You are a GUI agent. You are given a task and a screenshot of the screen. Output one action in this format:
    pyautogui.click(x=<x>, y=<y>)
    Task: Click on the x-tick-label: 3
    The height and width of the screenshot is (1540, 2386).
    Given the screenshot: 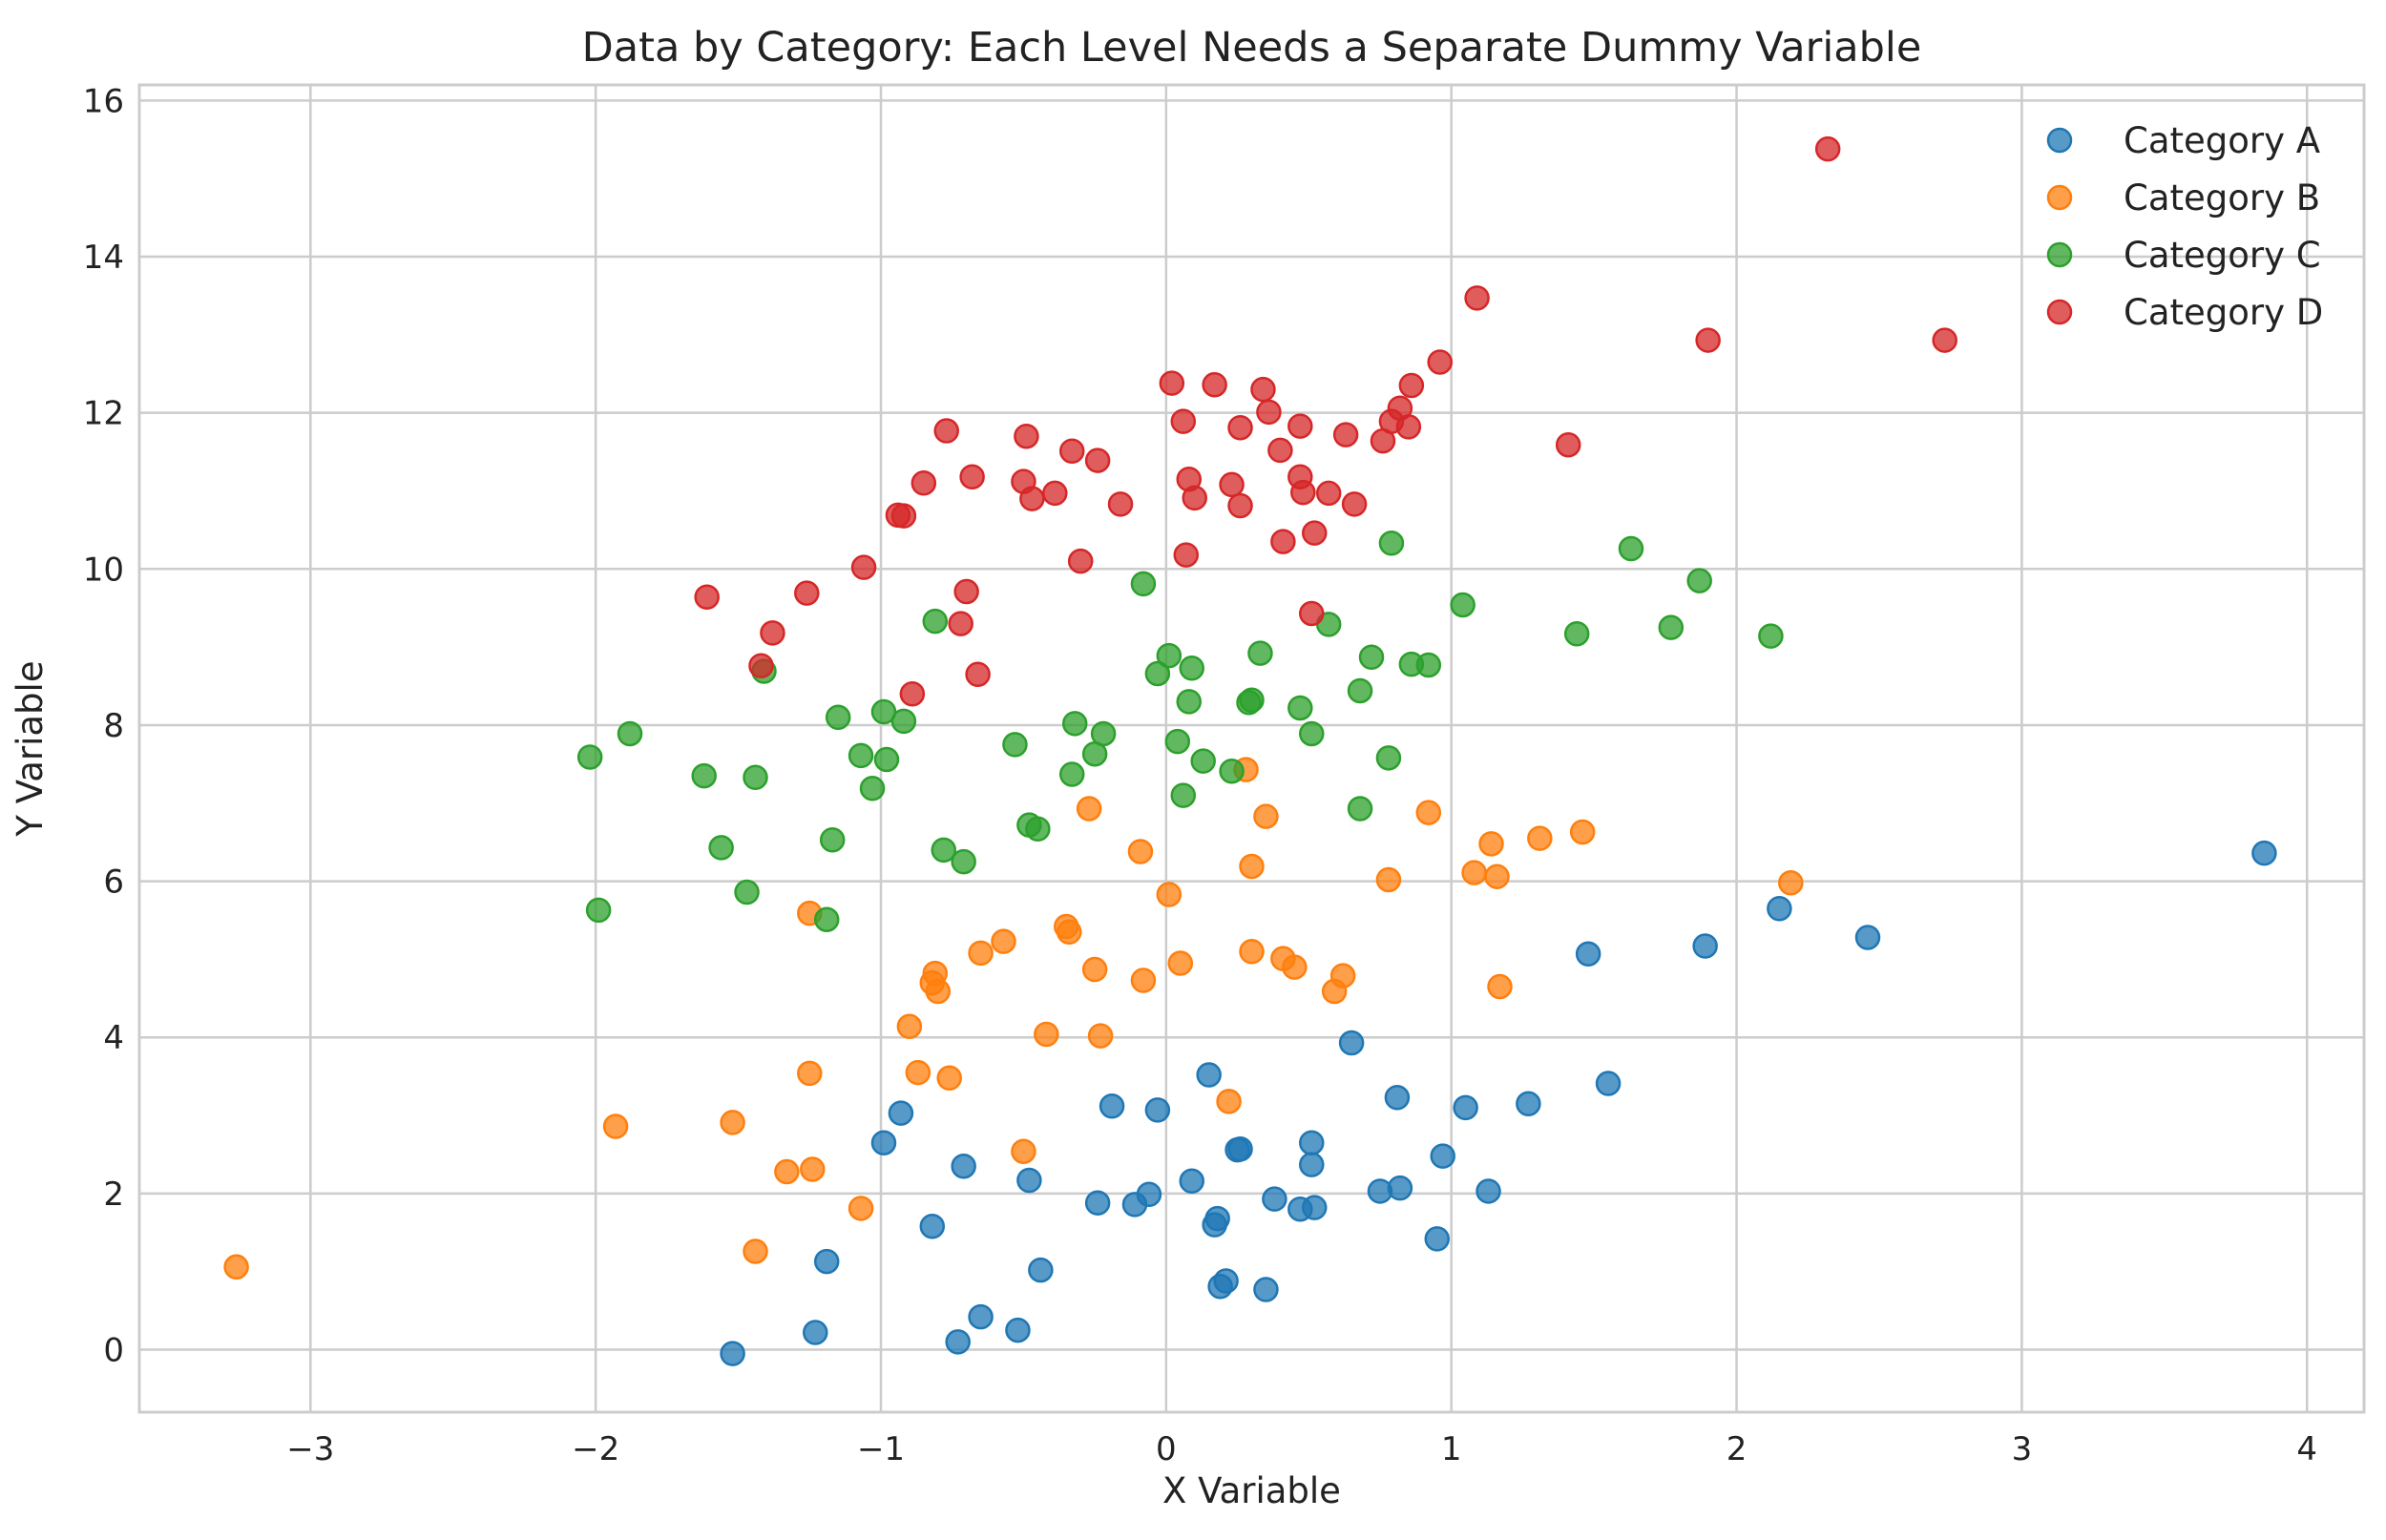 What is the action you would take?
    pyautogui.click(x=2023, y=1449)
    